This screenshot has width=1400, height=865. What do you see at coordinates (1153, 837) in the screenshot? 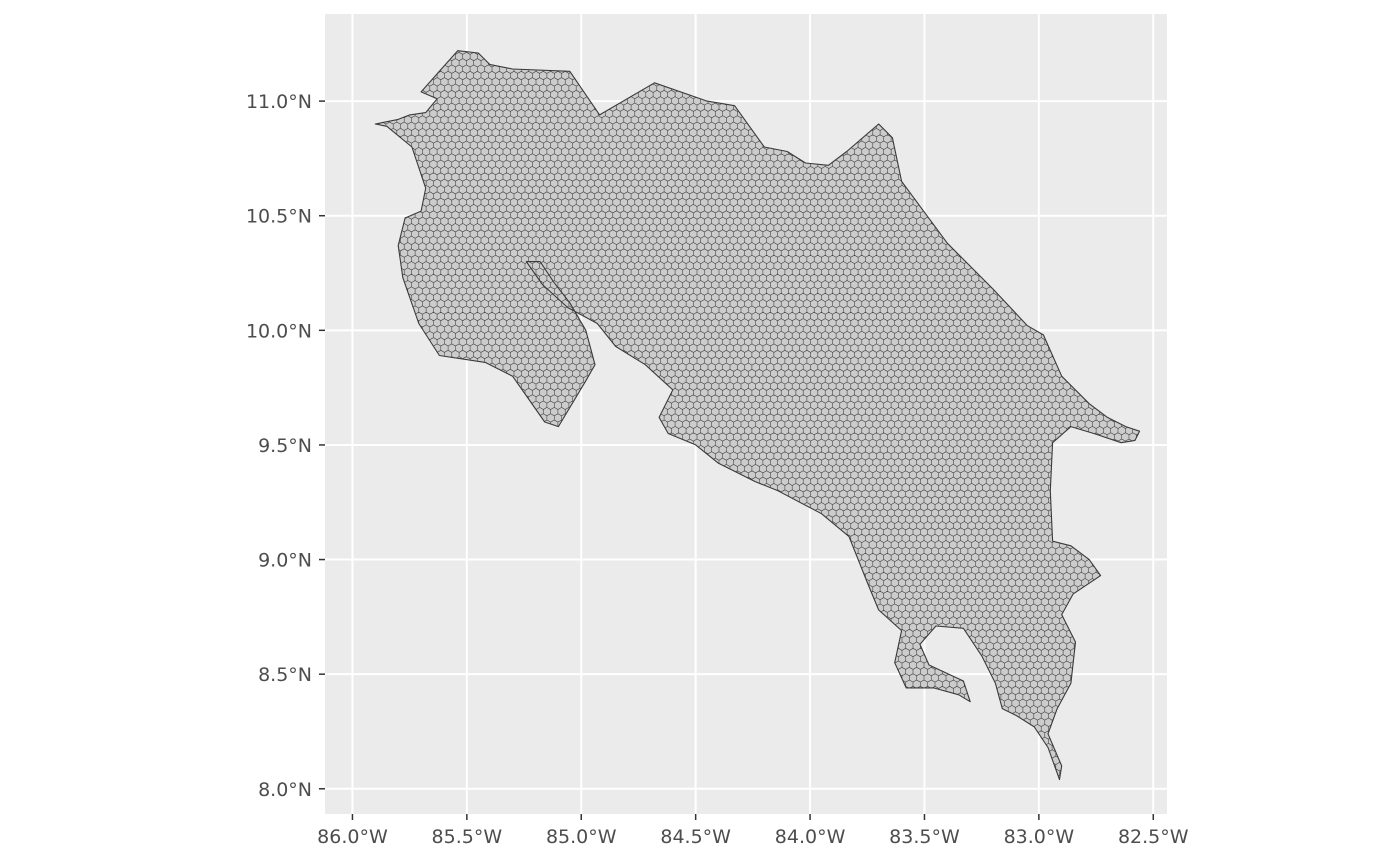
I see `x-tick-label-7: 82.5°W` at bounding box center [1153, 837].